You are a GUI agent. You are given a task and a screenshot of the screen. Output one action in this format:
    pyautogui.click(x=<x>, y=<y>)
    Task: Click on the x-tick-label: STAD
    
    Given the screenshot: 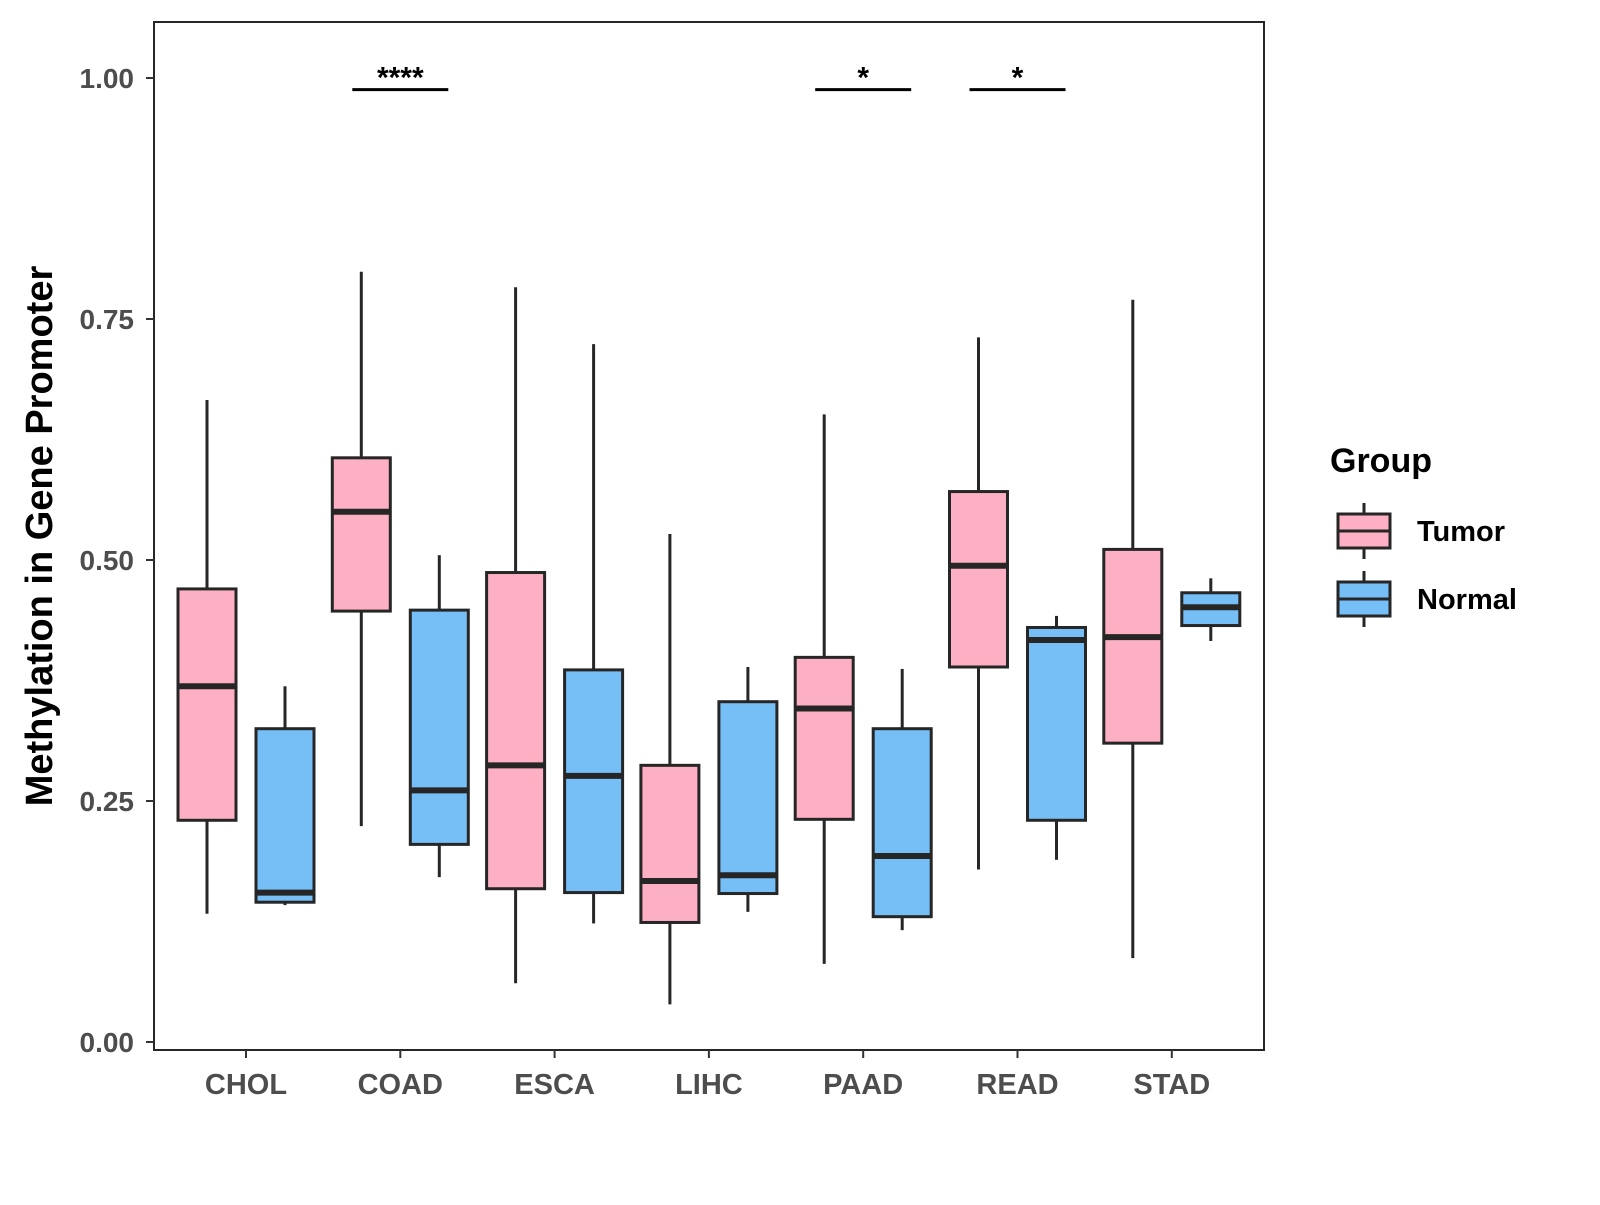 What is the action you would take?
    pyautogui.click(x=1171, y=1085)
    